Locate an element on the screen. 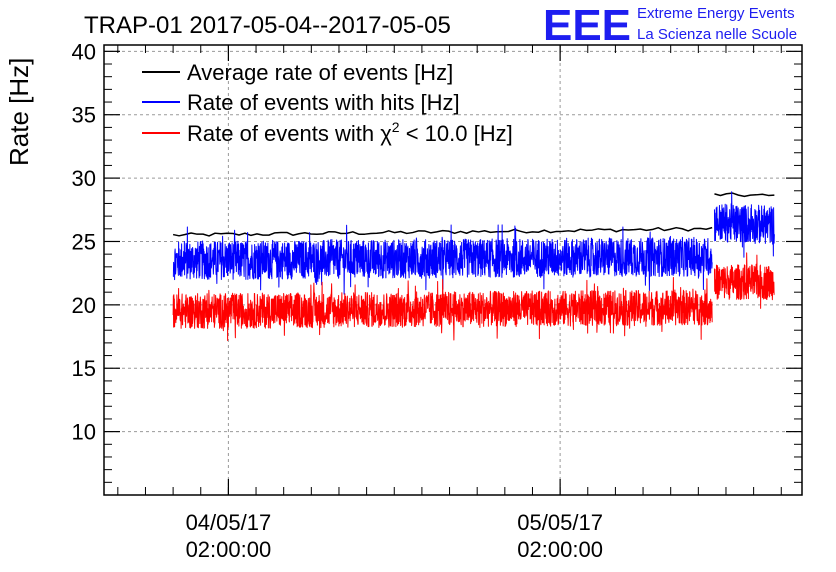  y-tick-label: 20 is located at coordinates (84, 305).